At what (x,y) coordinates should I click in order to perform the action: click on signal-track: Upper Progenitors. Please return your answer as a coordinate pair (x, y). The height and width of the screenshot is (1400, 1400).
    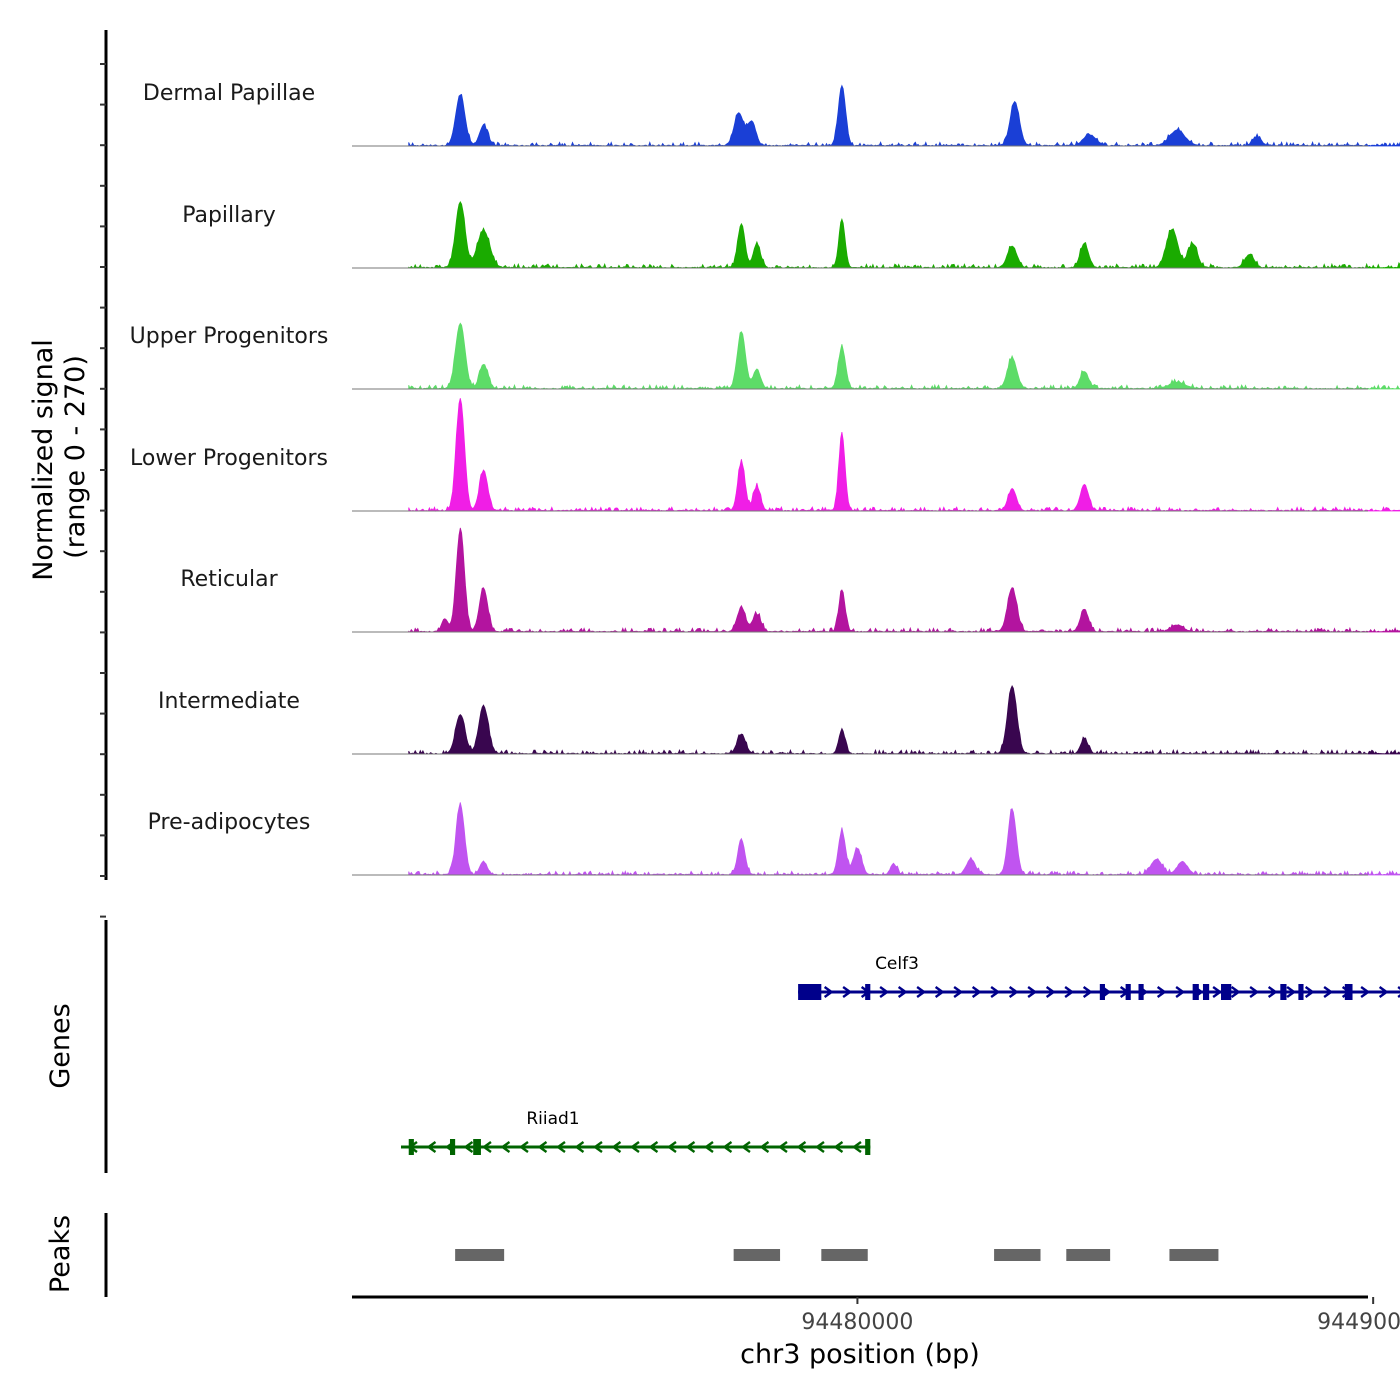
    Looking at the image, I should click on (765, 356).